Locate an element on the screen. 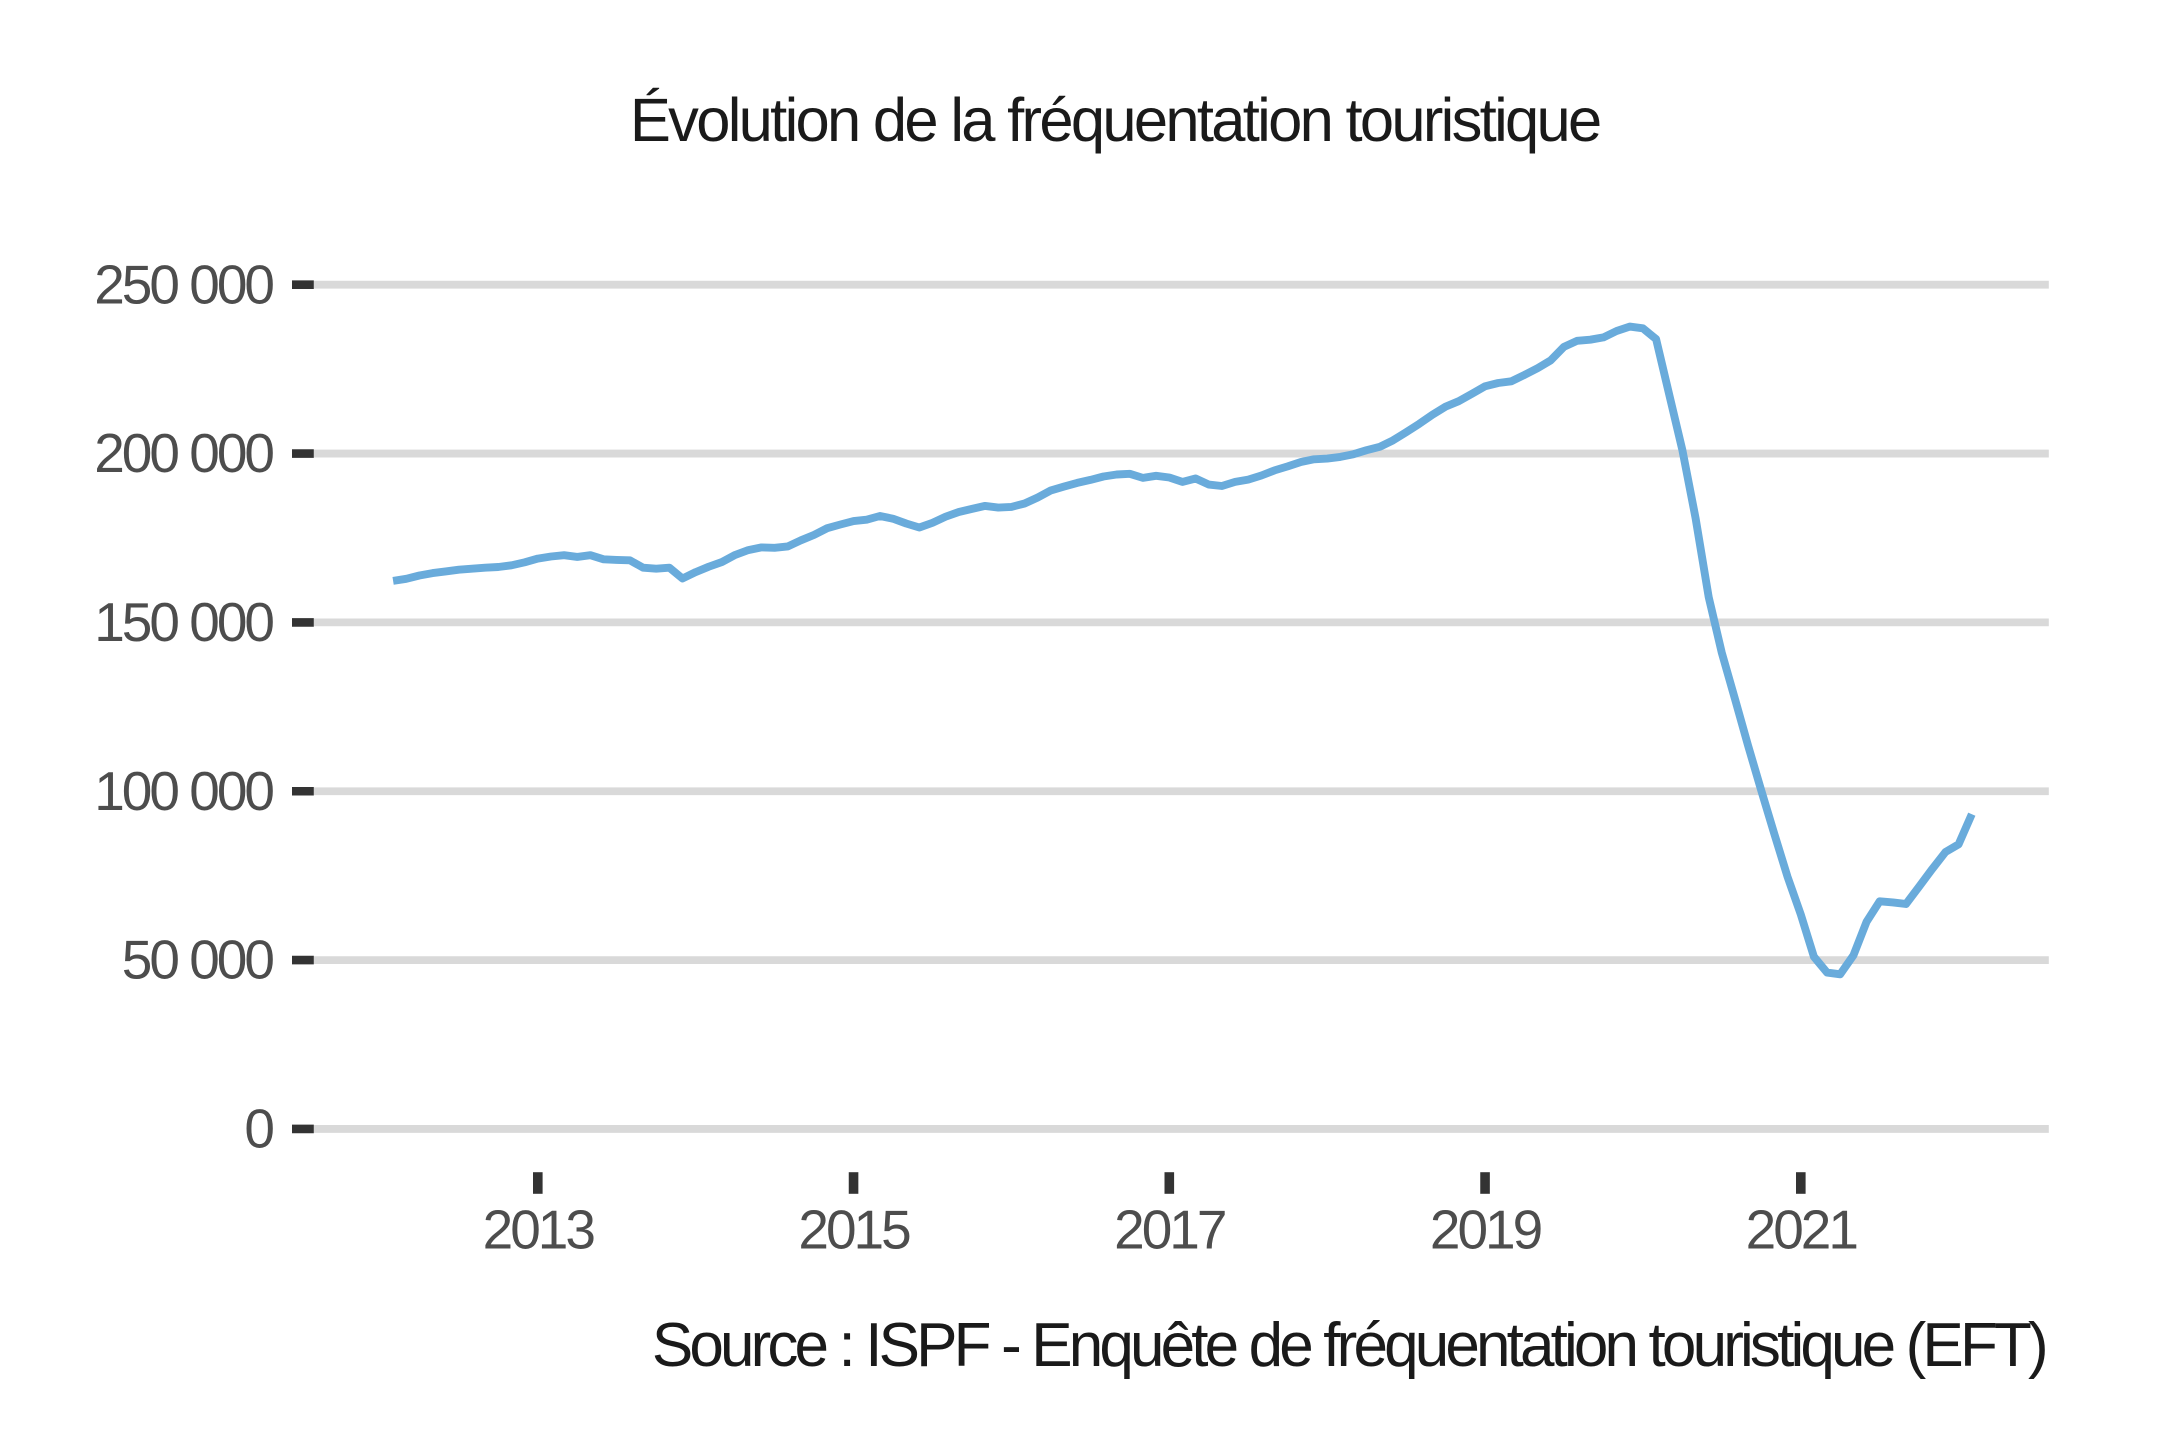 The width and height of the screenshot is (2162, 1434). svg-text: 250 000 is located at coordinates (183, 284).